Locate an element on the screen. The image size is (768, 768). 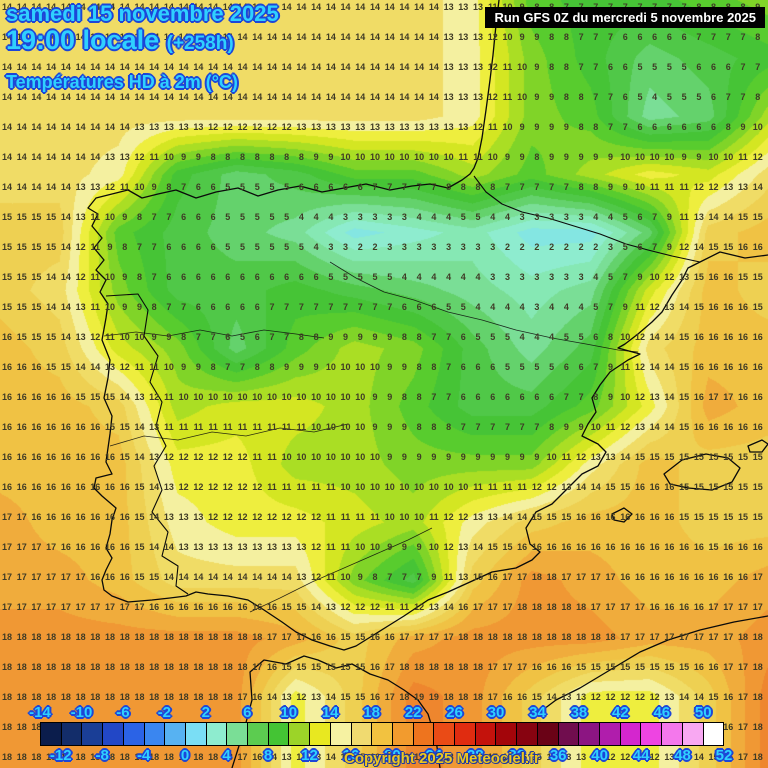
temp-value: 4 is located at coordinates (522, 337).